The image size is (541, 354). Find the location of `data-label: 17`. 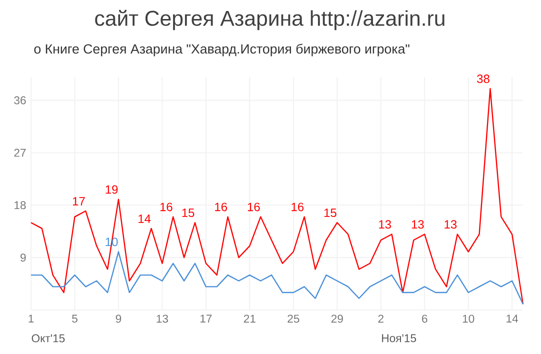

data-label: 17 is located at coordinates (78, 201).